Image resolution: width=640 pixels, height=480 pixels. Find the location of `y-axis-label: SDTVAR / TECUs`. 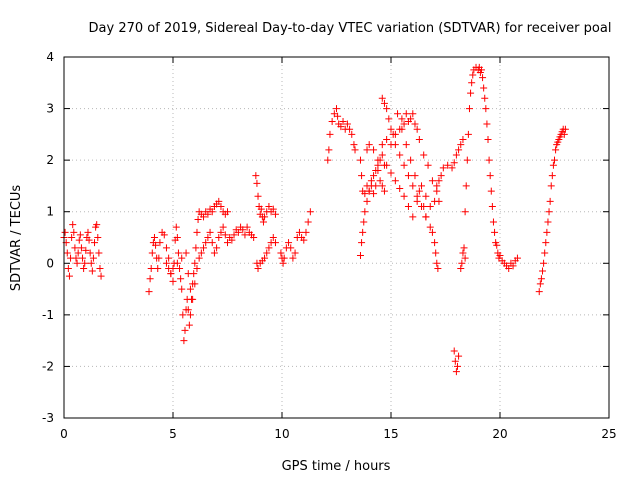

y-axis-label: SDTVAR / TECUs is located at coordinates (16, 238).